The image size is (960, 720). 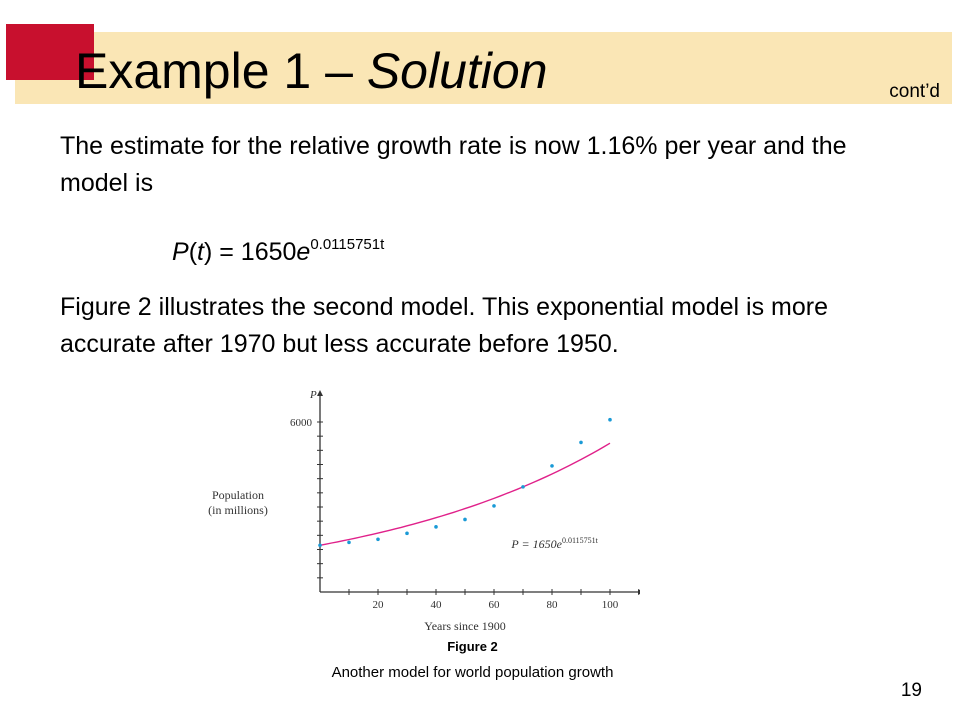 I want to click on model-curve, so click(x=465, y=494).